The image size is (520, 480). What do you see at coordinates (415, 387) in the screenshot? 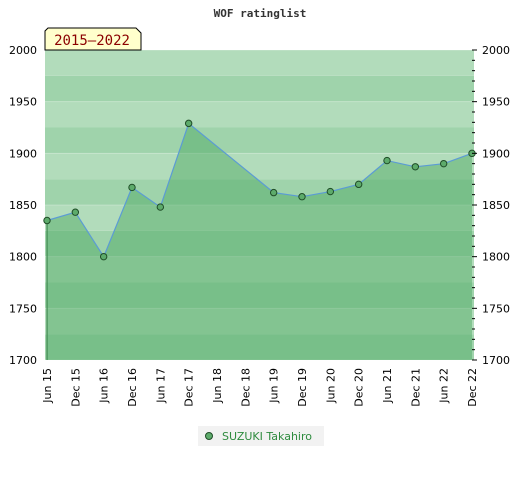
I see `x-tick-label: Dec 21` at bounding box center [415, 387].